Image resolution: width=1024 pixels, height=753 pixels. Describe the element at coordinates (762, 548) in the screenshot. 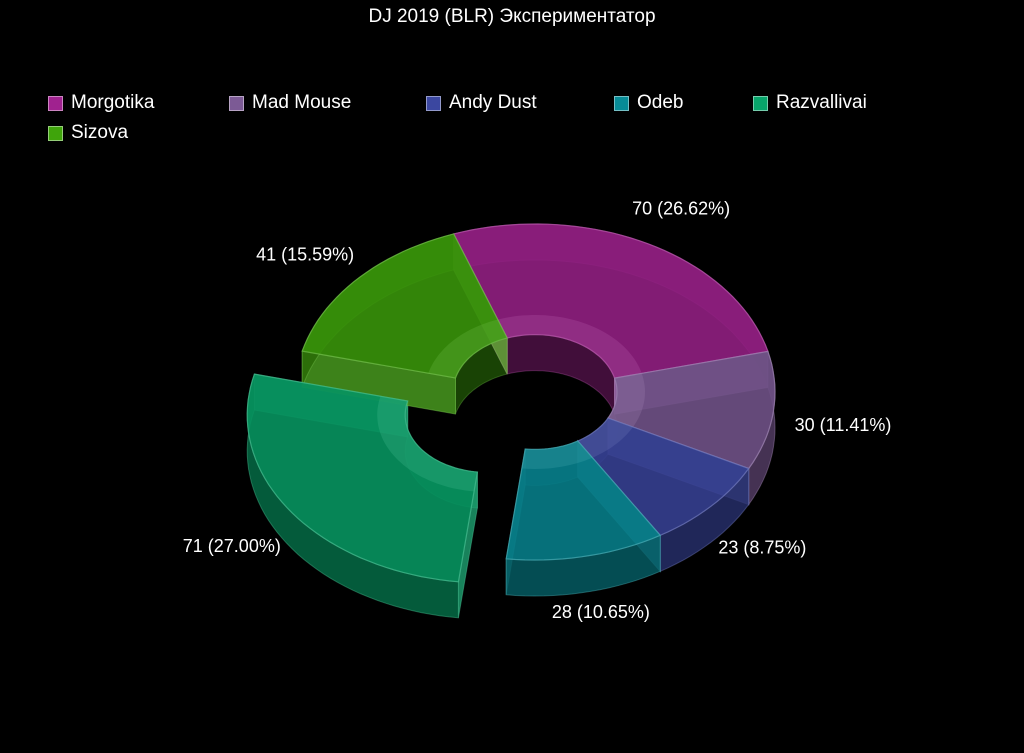

I see `slice-label-andy-dust: 23 (8.75%)` at that location.